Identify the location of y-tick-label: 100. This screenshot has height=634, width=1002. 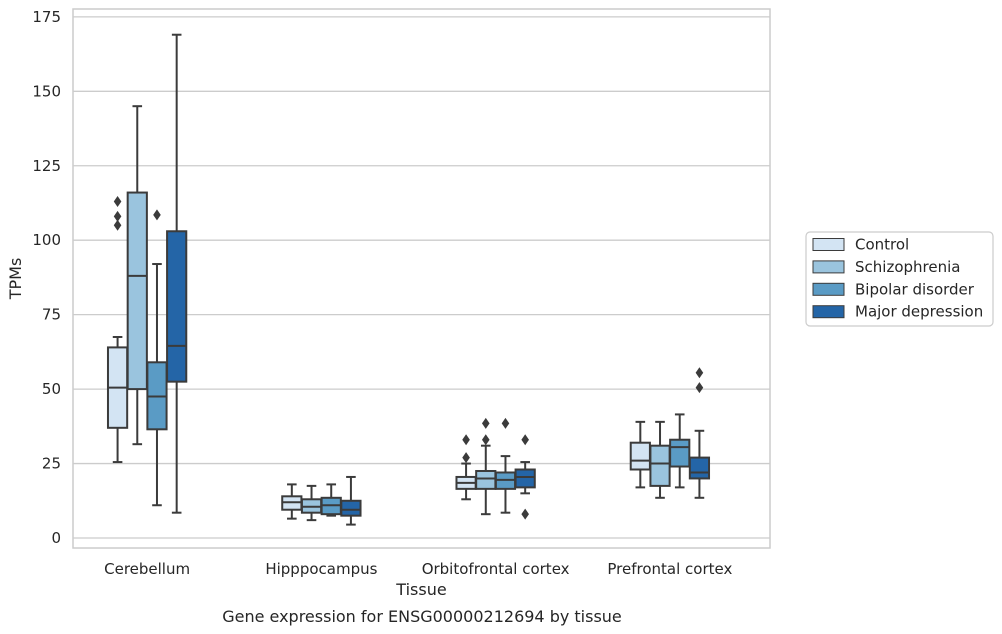
(46, 240).